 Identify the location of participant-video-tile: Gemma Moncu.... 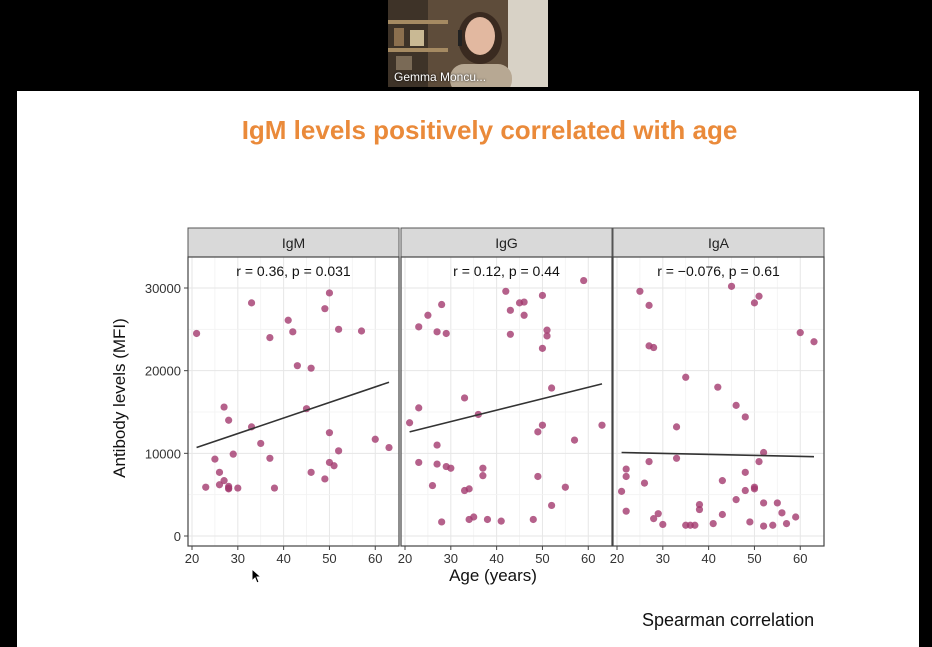
(468, 43).